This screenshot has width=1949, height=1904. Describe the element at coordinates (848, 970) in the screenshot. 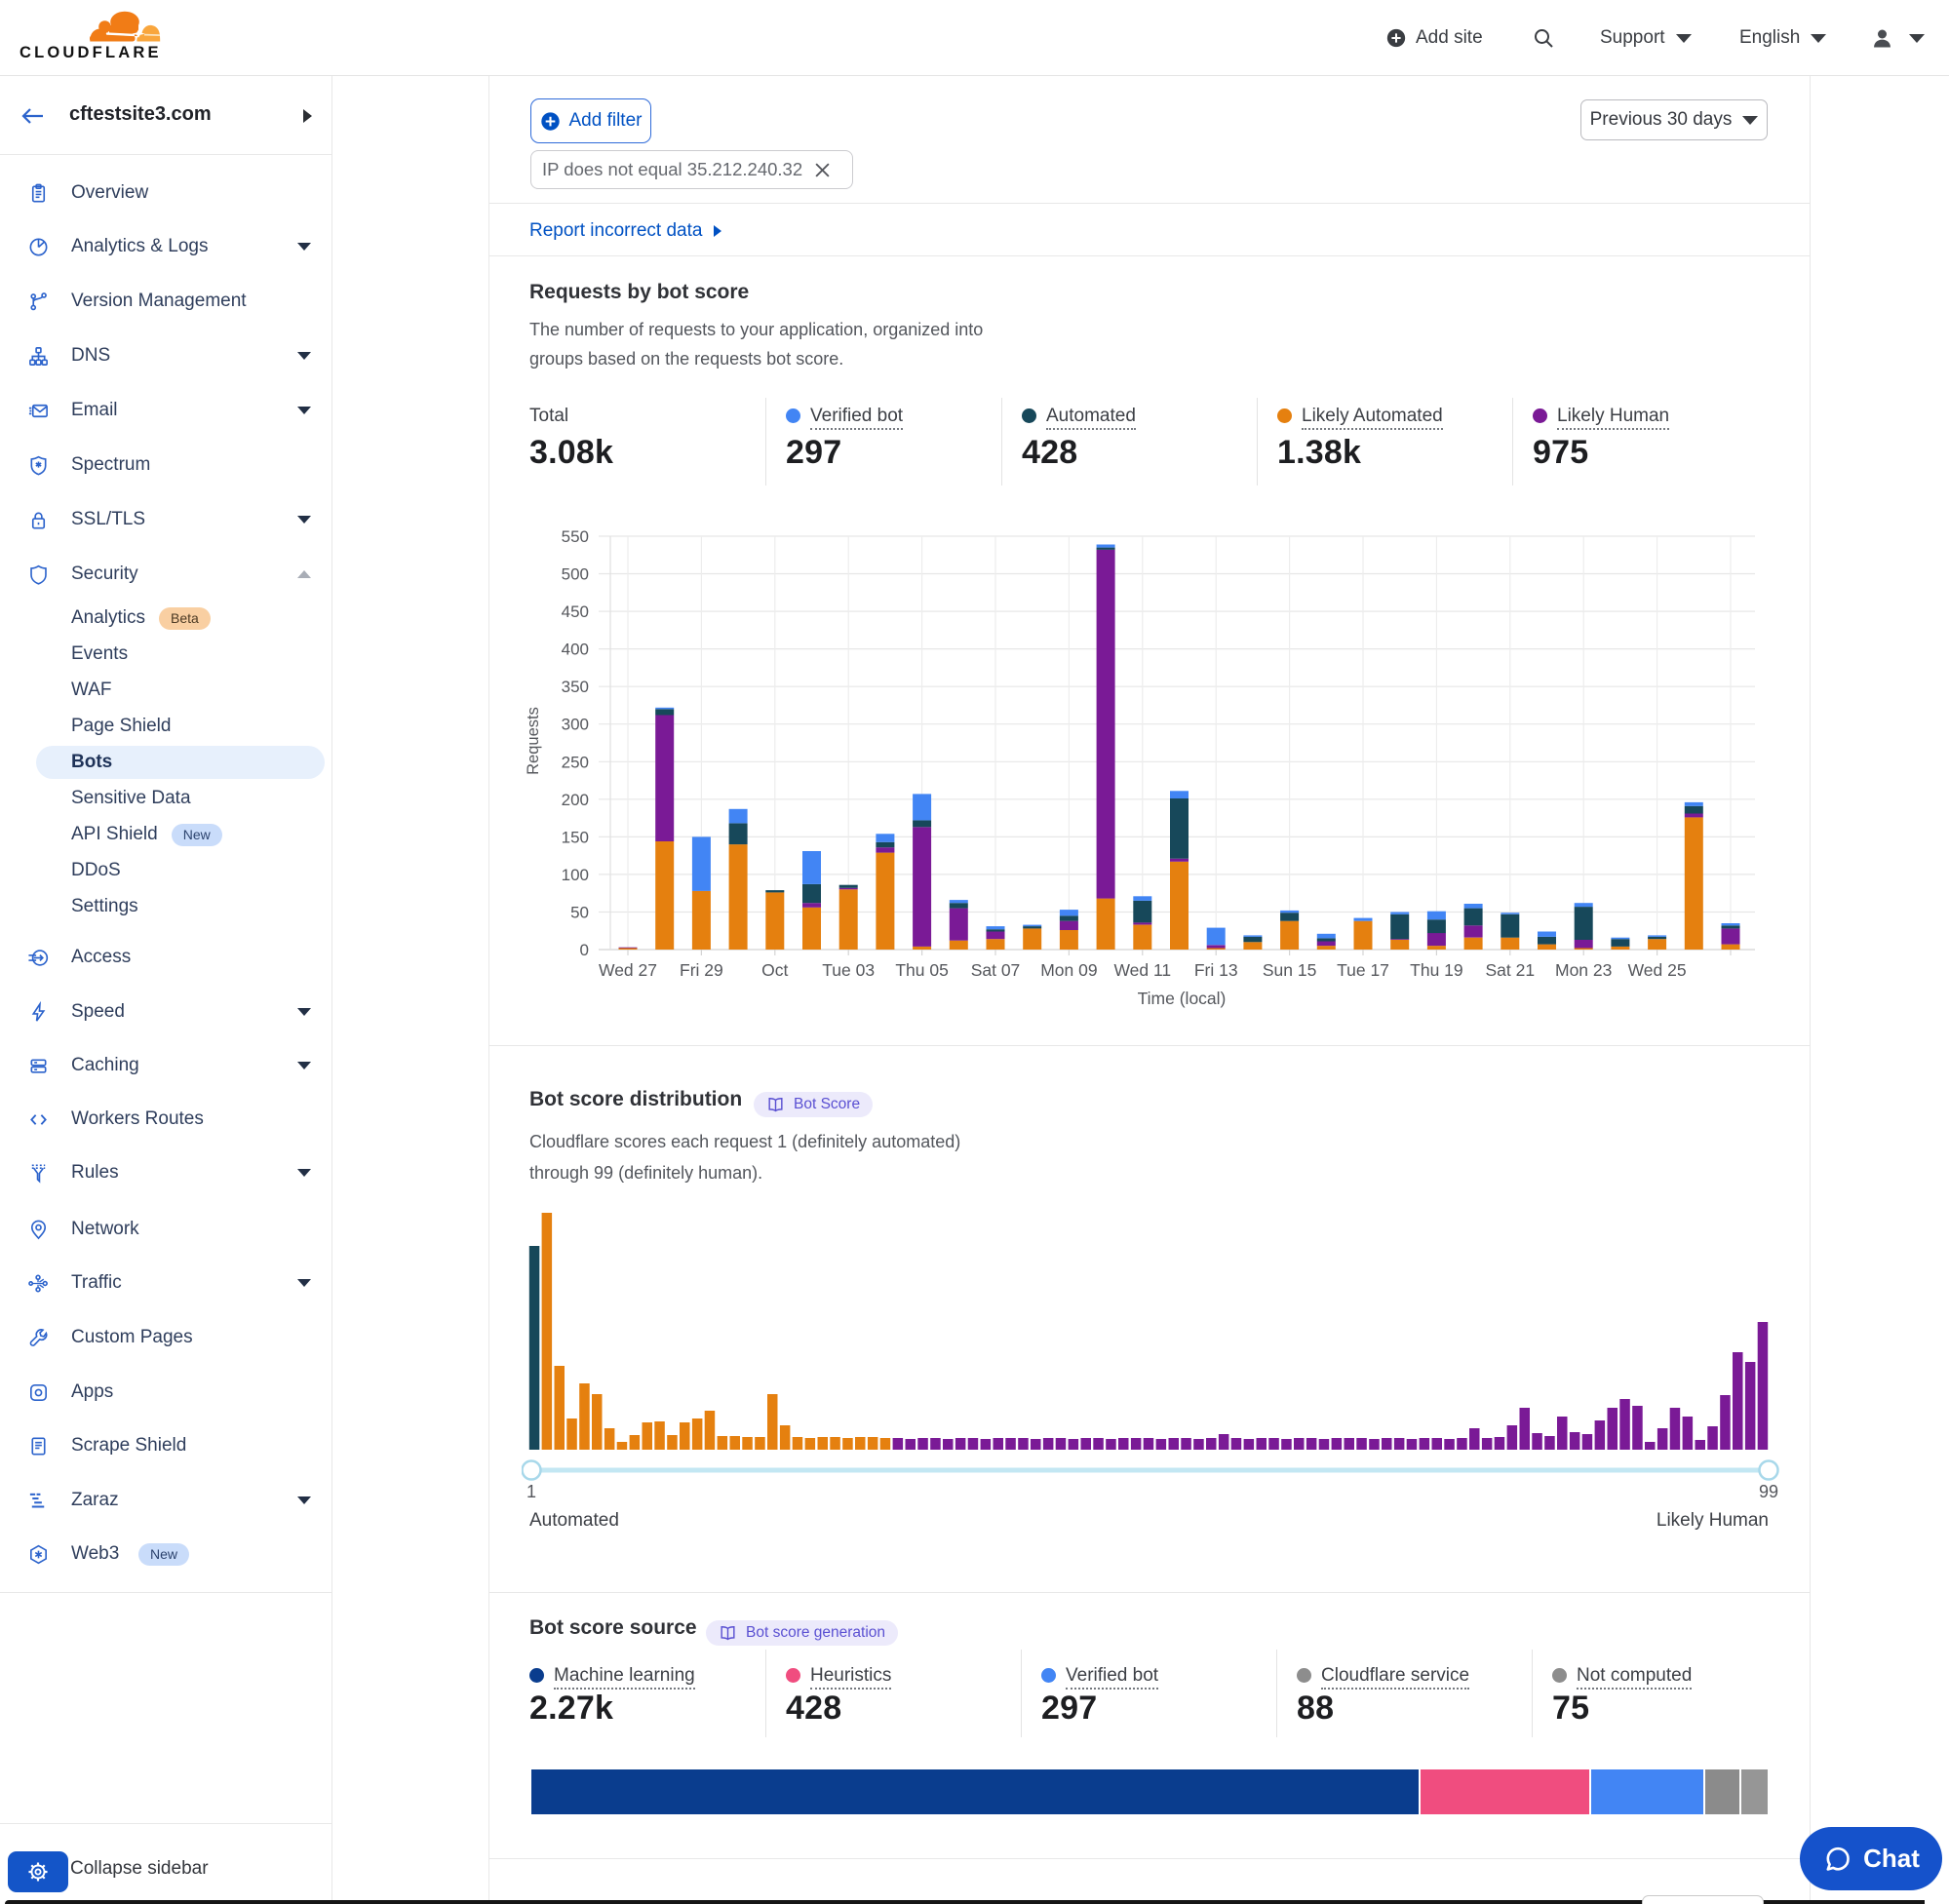

I see `svg-text: Tue 03` at that location.